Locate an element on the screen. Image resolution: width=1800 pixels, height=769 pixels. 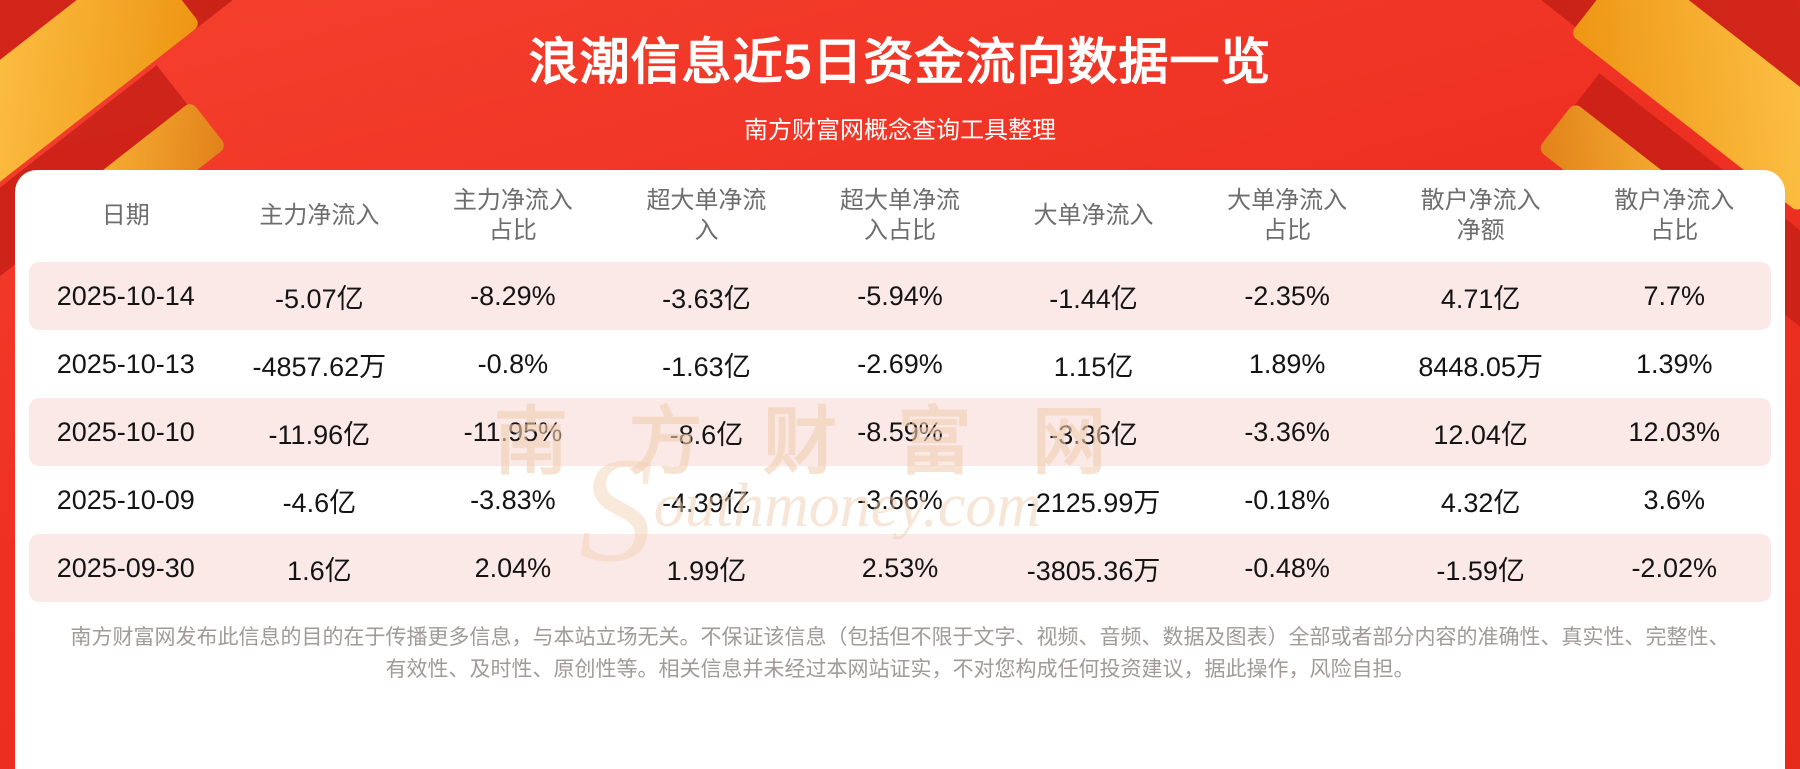
column-header: 主力净流入 is located at coordinates (319, 215).